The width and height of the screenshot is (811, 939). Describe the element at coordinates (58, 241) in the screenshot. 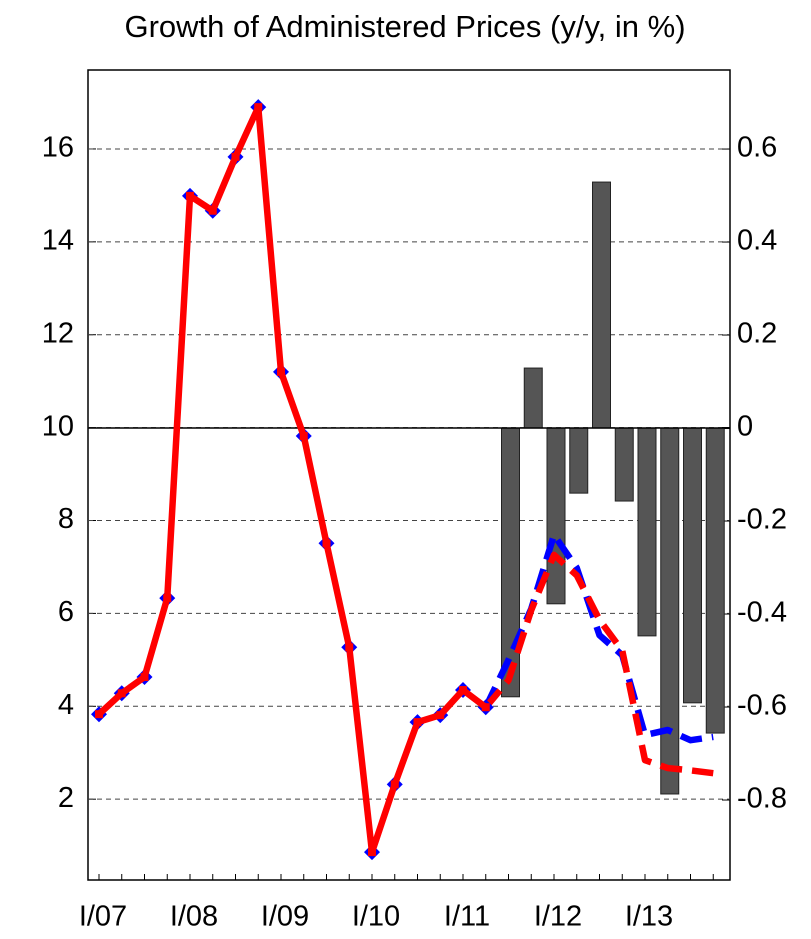

I see `y-tick-label: 14` at that location.